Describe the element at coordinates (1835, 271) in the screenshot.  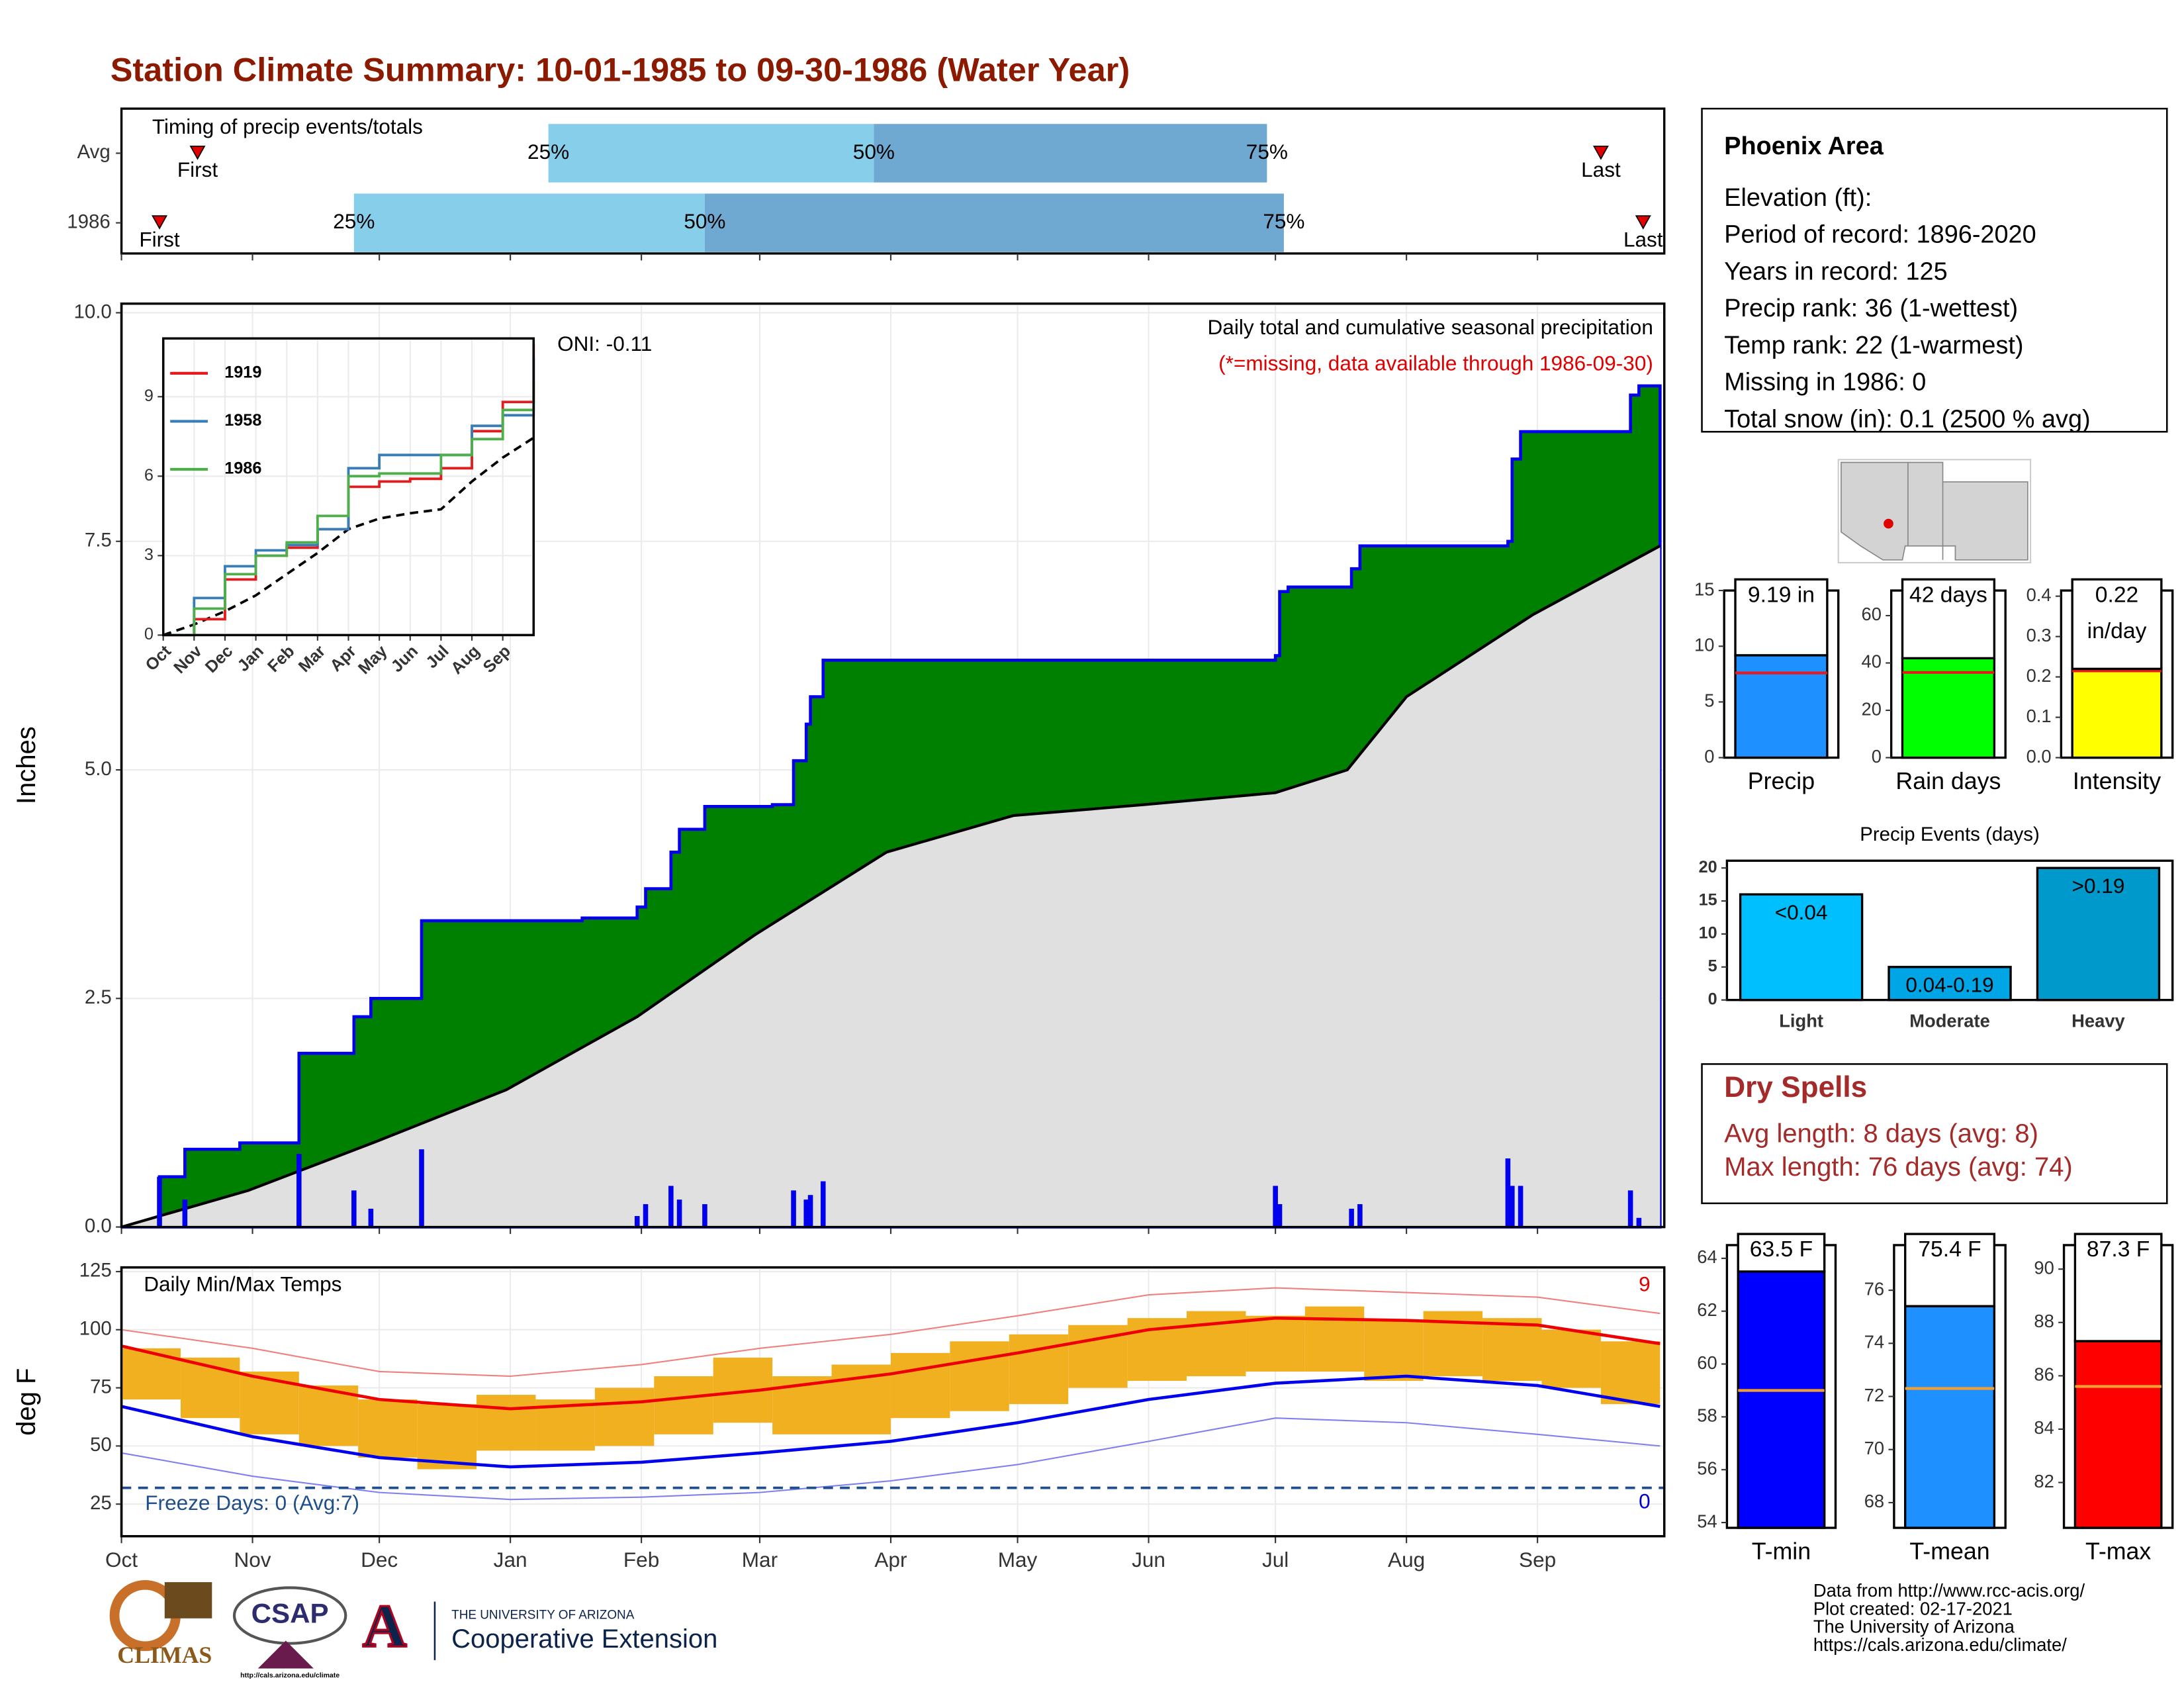
I see `station-line: Years in record: 125` at that location.